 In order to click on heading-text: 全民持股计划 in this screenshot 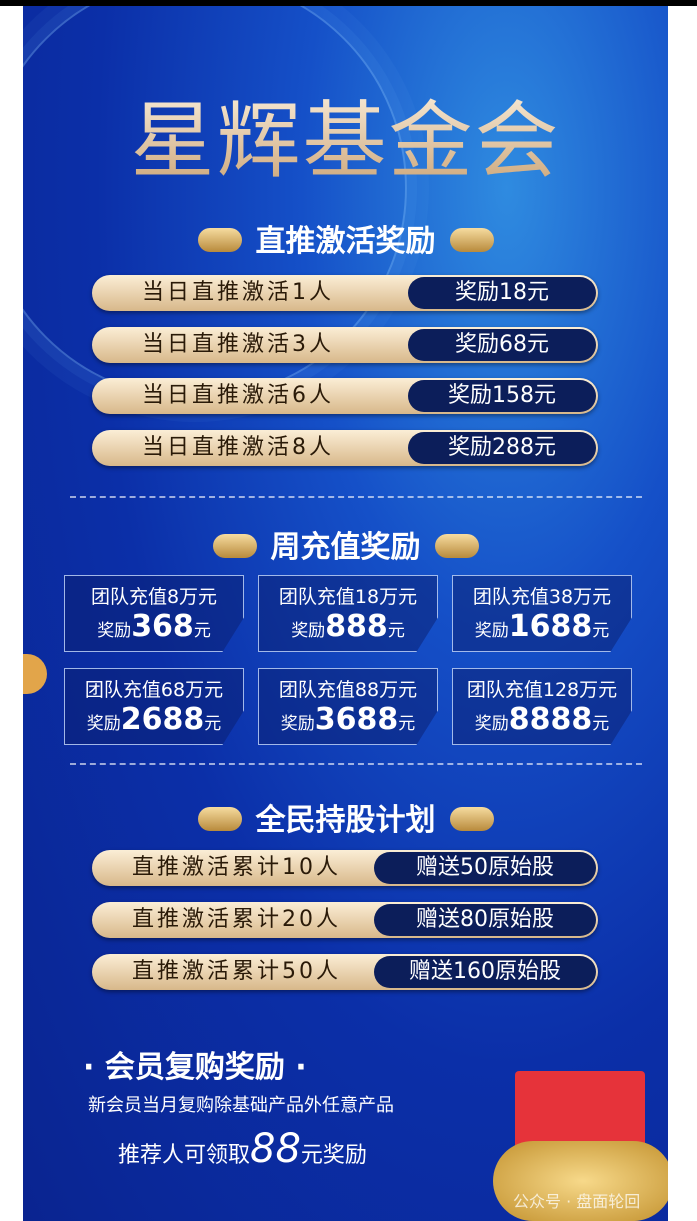, I will do `click(345, 820)`.